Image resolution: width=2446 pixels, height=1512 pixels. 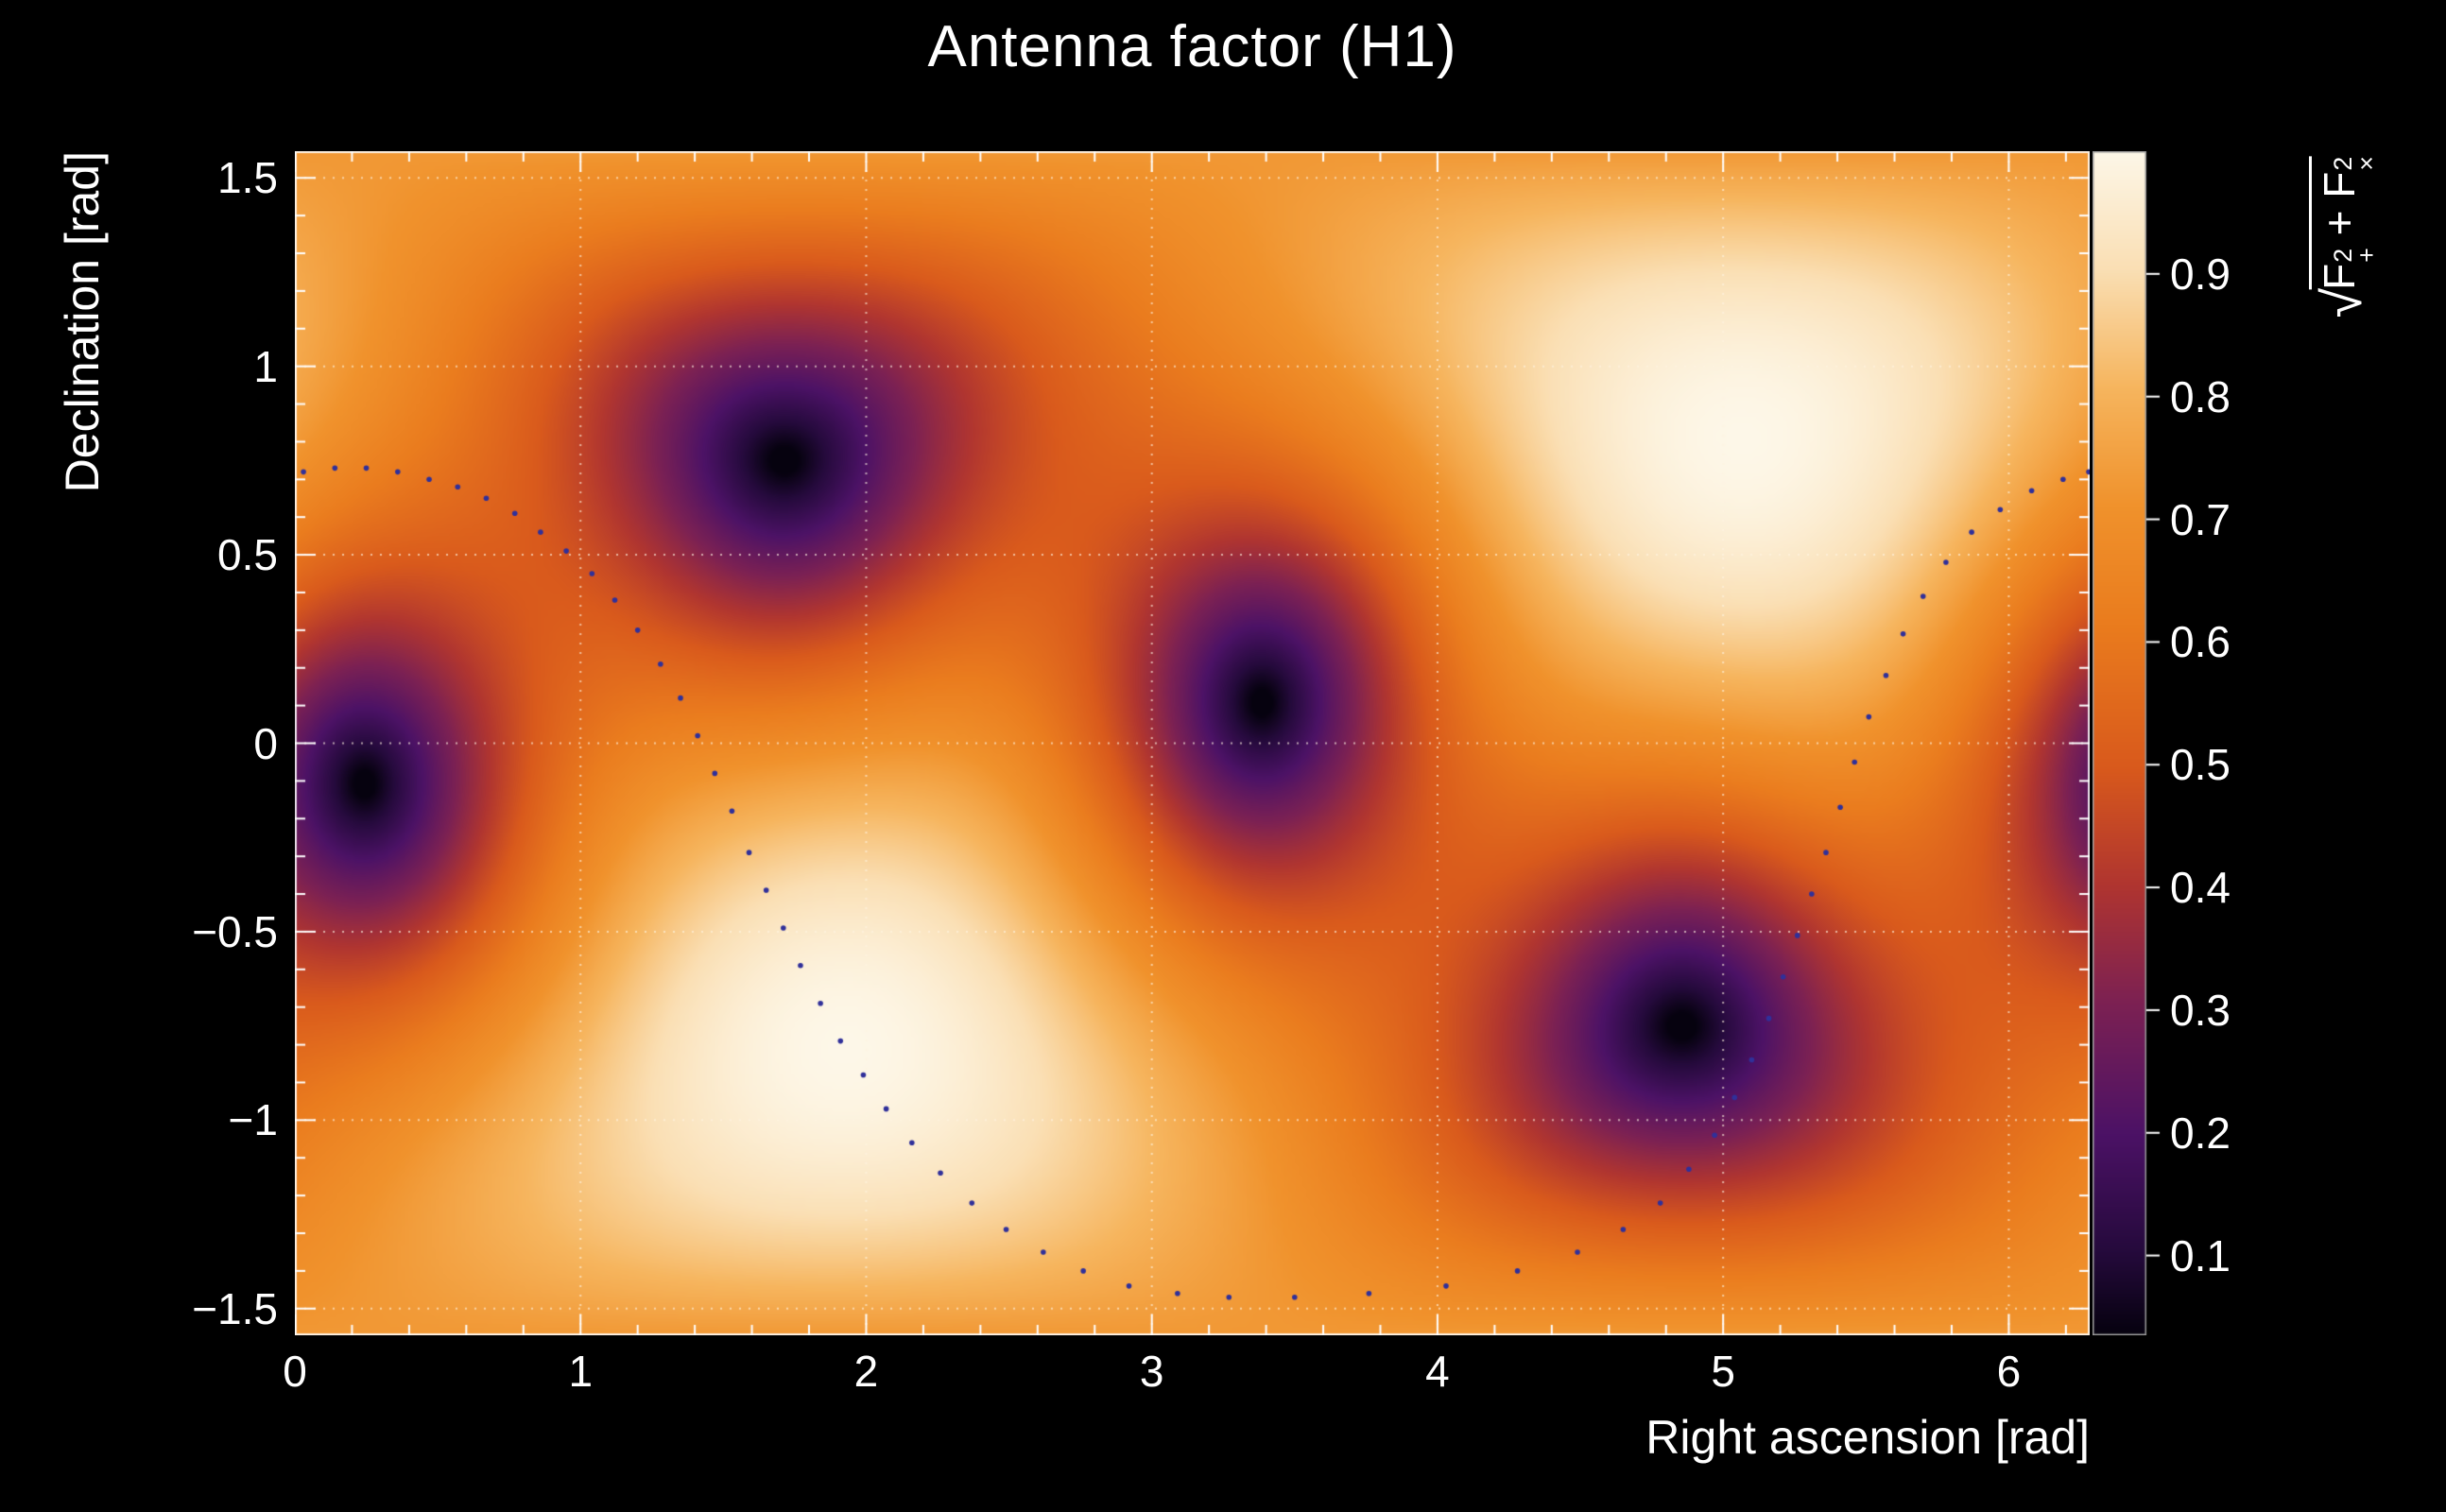 I want to click on colorbar-tick-label: 0.3, so click(x=2200, y=1010).